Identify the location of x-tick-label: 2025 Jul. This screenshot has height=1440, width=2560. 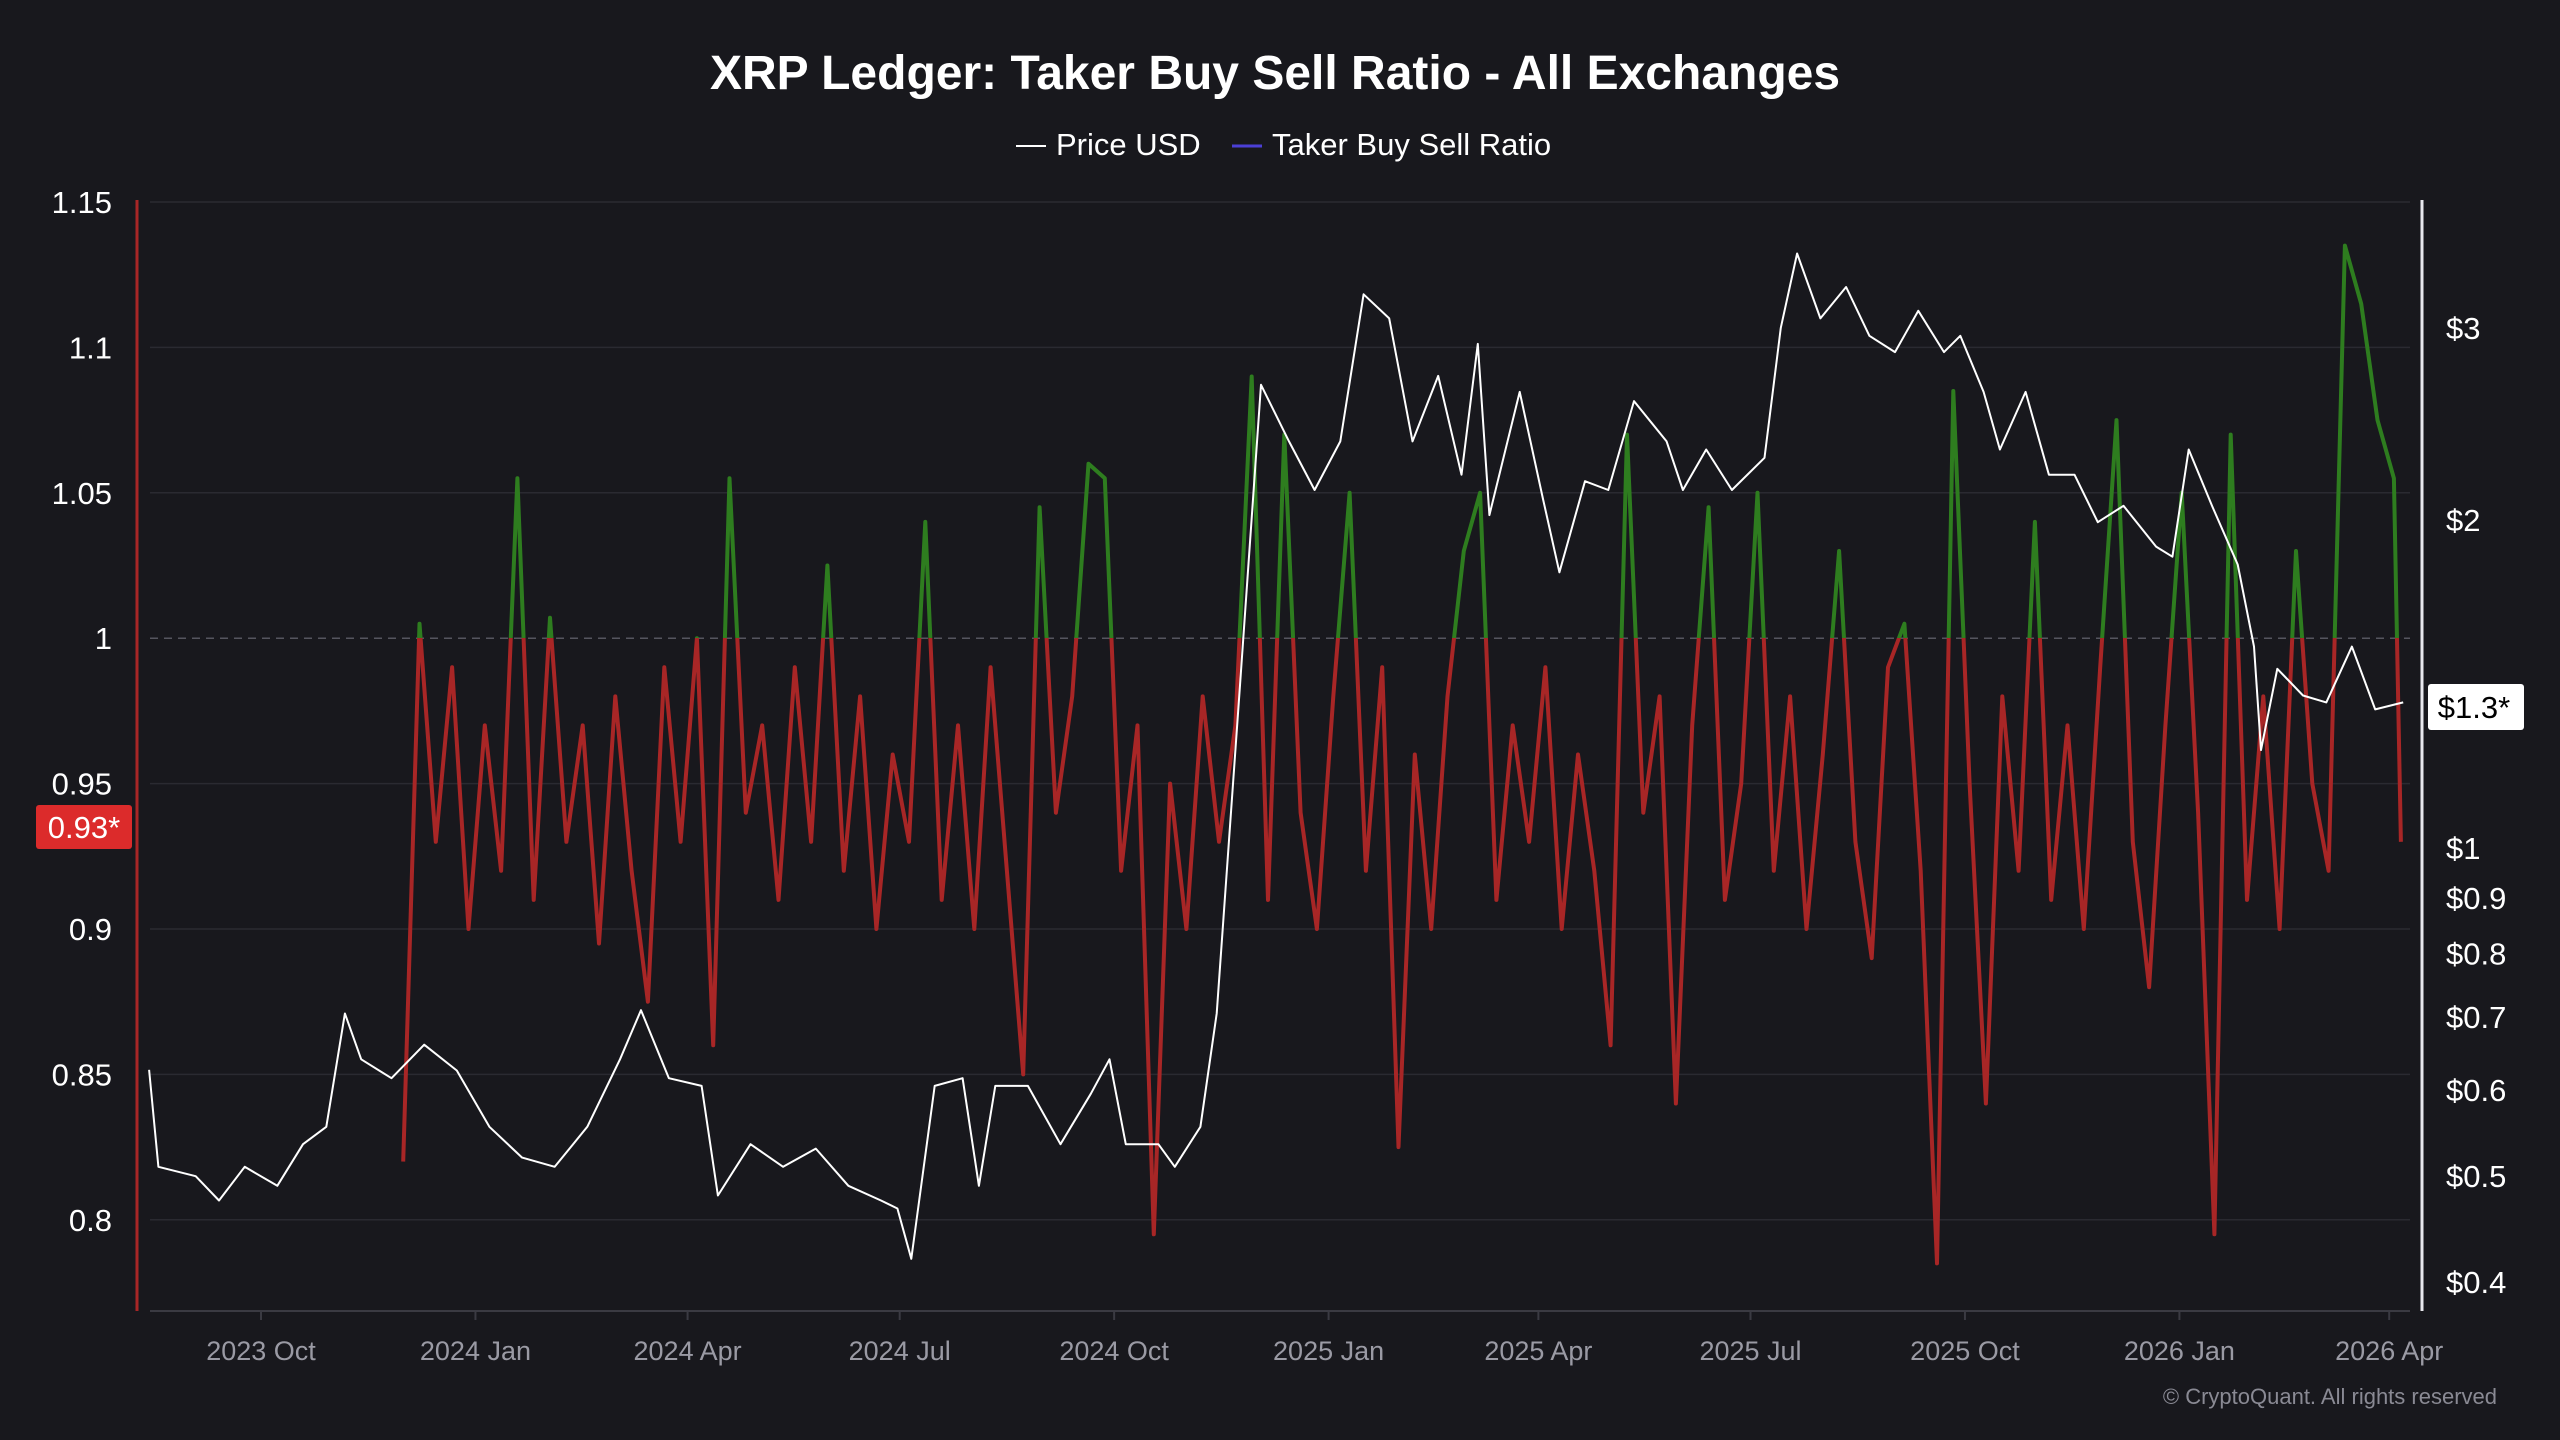
(1750, 1351).